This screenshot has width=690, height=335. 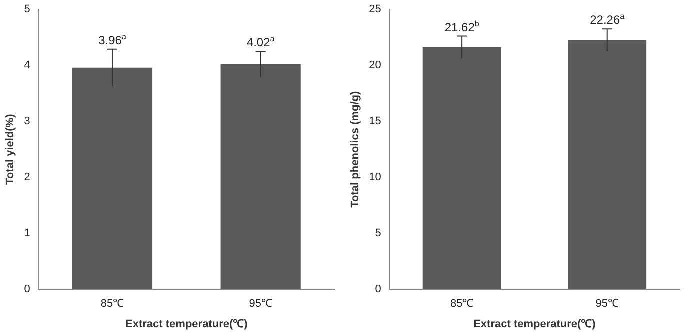 What do you see at coordinates (375, 122) in the screenshot?
I see `y-tick-label: 15` at bounding box center [375, 122].